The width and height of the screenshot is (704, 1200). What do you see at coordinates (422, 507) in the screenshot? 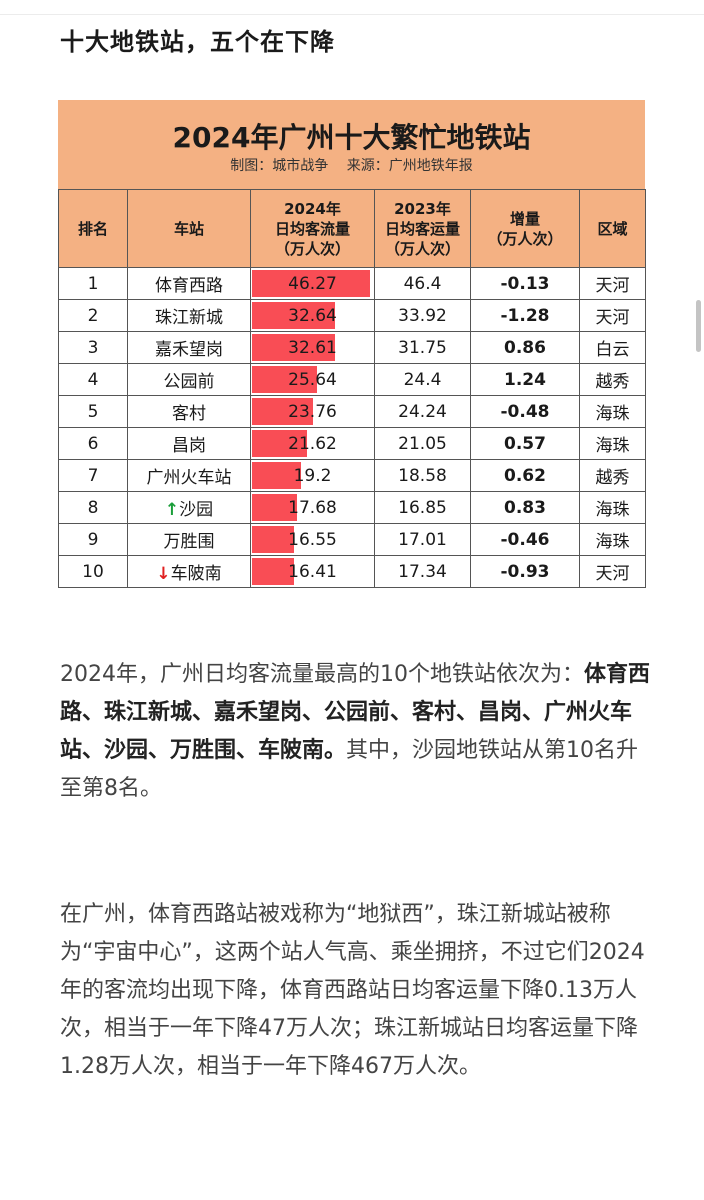
I see `ridership-2023-cell: 16.85` at bounding box center [422, 507].